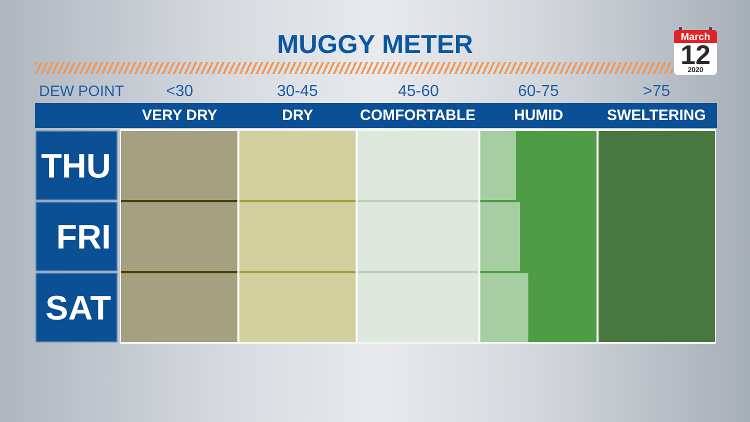 The width and height of the screenshot is (750, 422). I want to click on text: 30-45, so click(297, 91).